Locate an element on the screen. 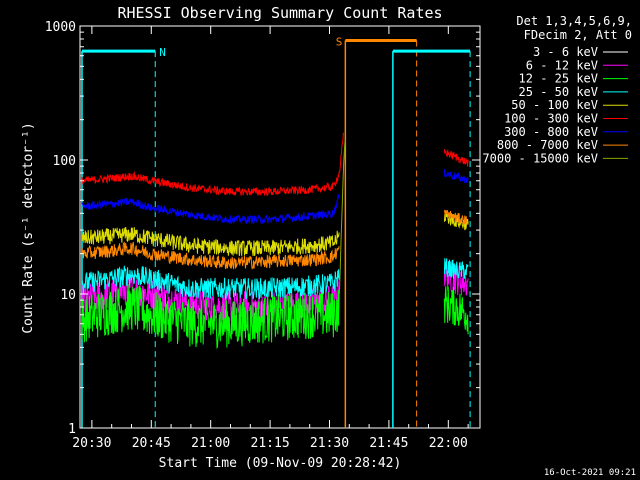 The image size is (640, 480). legend-label: 25 - 50 keV is located at coordinates (558, 92).